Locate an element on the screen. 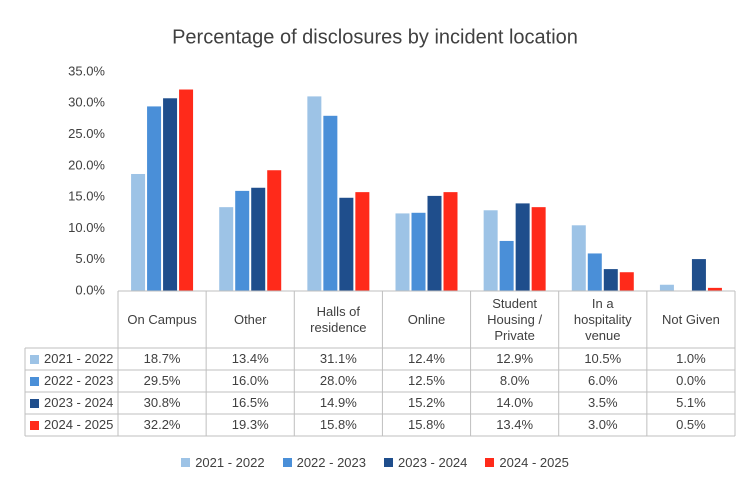 The height and width of the screenshot is (500, 750). data-label: 0.0% is located at coordinates (691, 380).